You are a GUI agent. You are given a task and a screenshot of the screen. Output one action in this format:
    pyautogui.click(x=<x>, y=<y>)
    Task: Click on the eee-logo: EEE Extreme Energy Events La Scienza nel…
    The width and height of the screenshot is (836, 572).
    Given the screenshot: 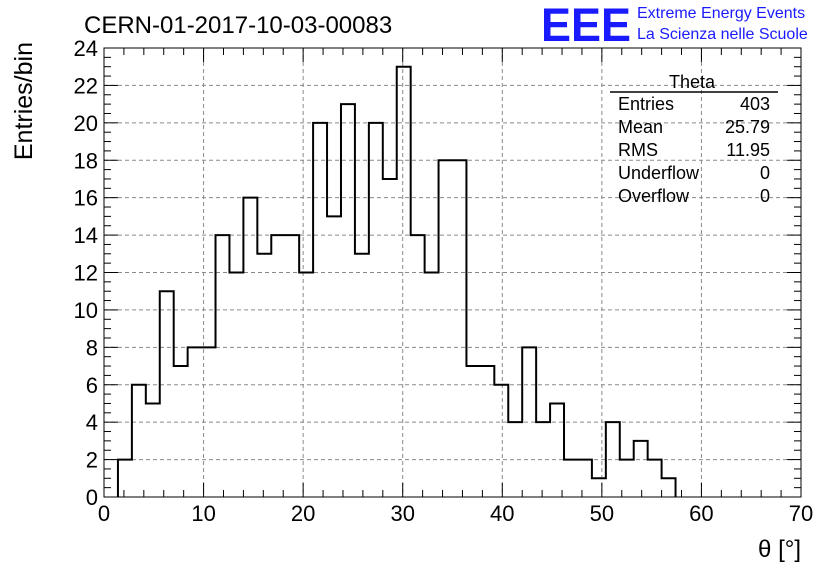 What is the action you would take?
    pyautogui.click(x=674, y=25)
    